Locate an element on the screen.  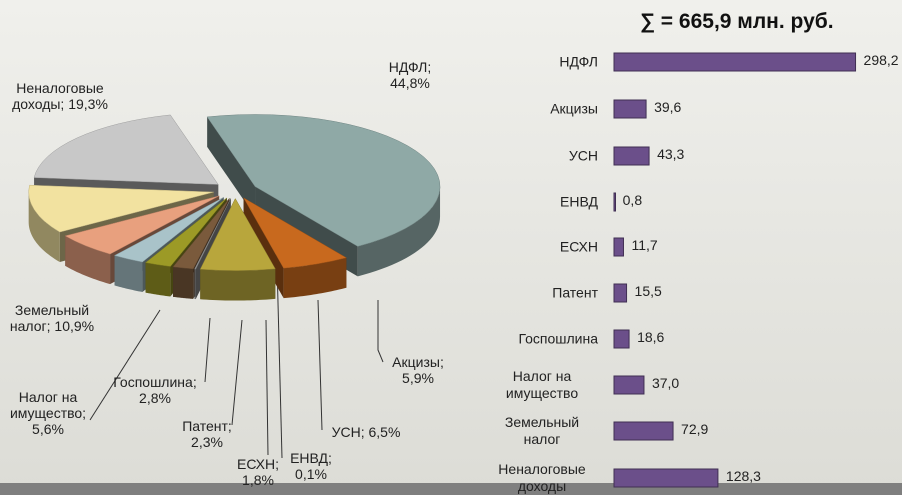
label-category: Госпошлина; is located at coordinates (155, 382).